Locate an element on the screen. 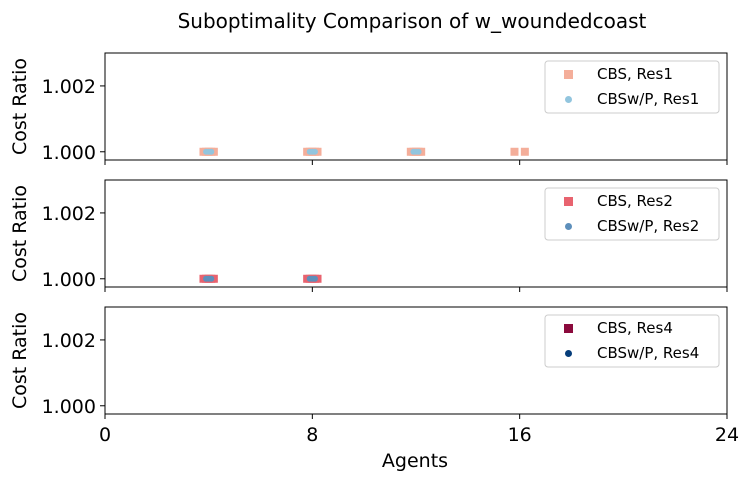  legend-entry-label: CBSw/P, Res1 is located at coordinates (648, 99).